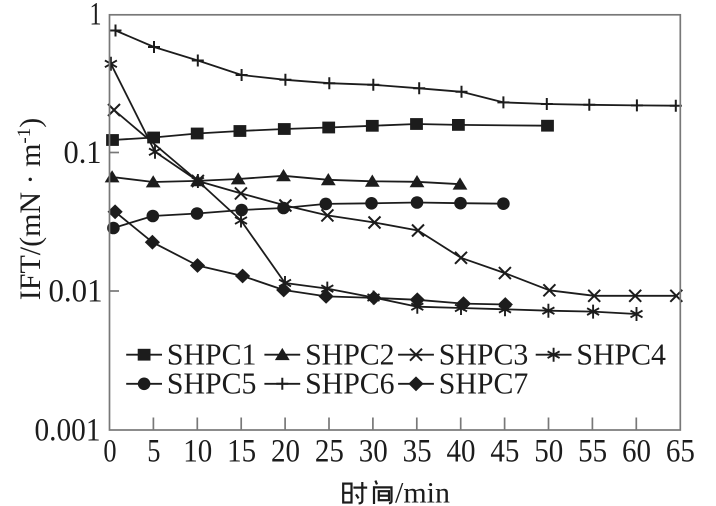 This screenshot has width=716, height=506. I want to click on svg-text: 50, so click(548, 452).